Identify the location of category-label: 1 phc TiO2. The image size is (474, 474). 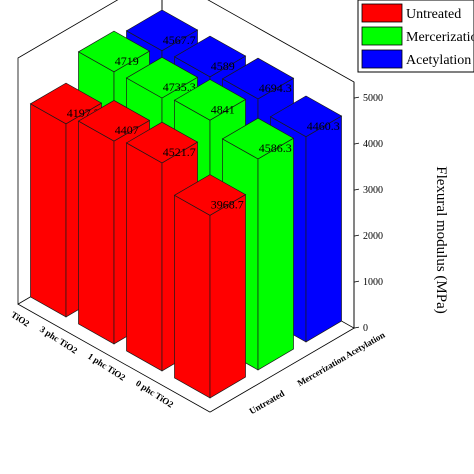
(107, 367).